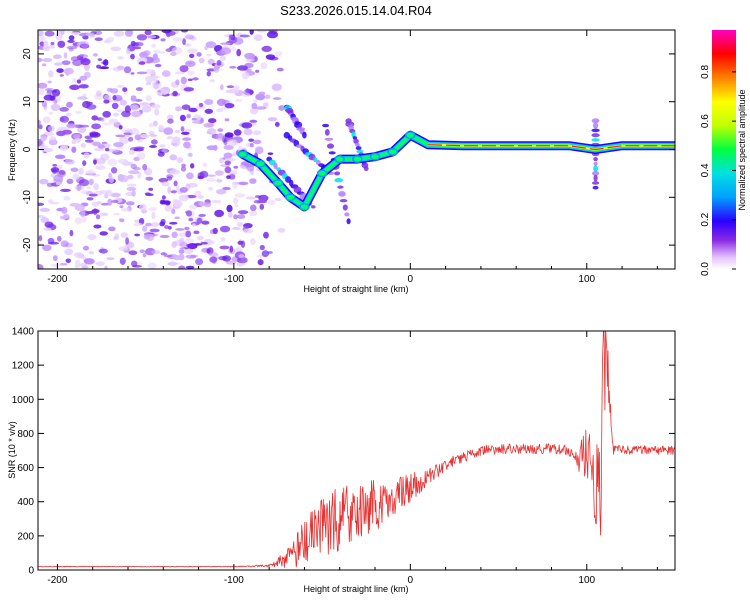  I want to click on snr-ytick-label: 1400, so click(23, 332).